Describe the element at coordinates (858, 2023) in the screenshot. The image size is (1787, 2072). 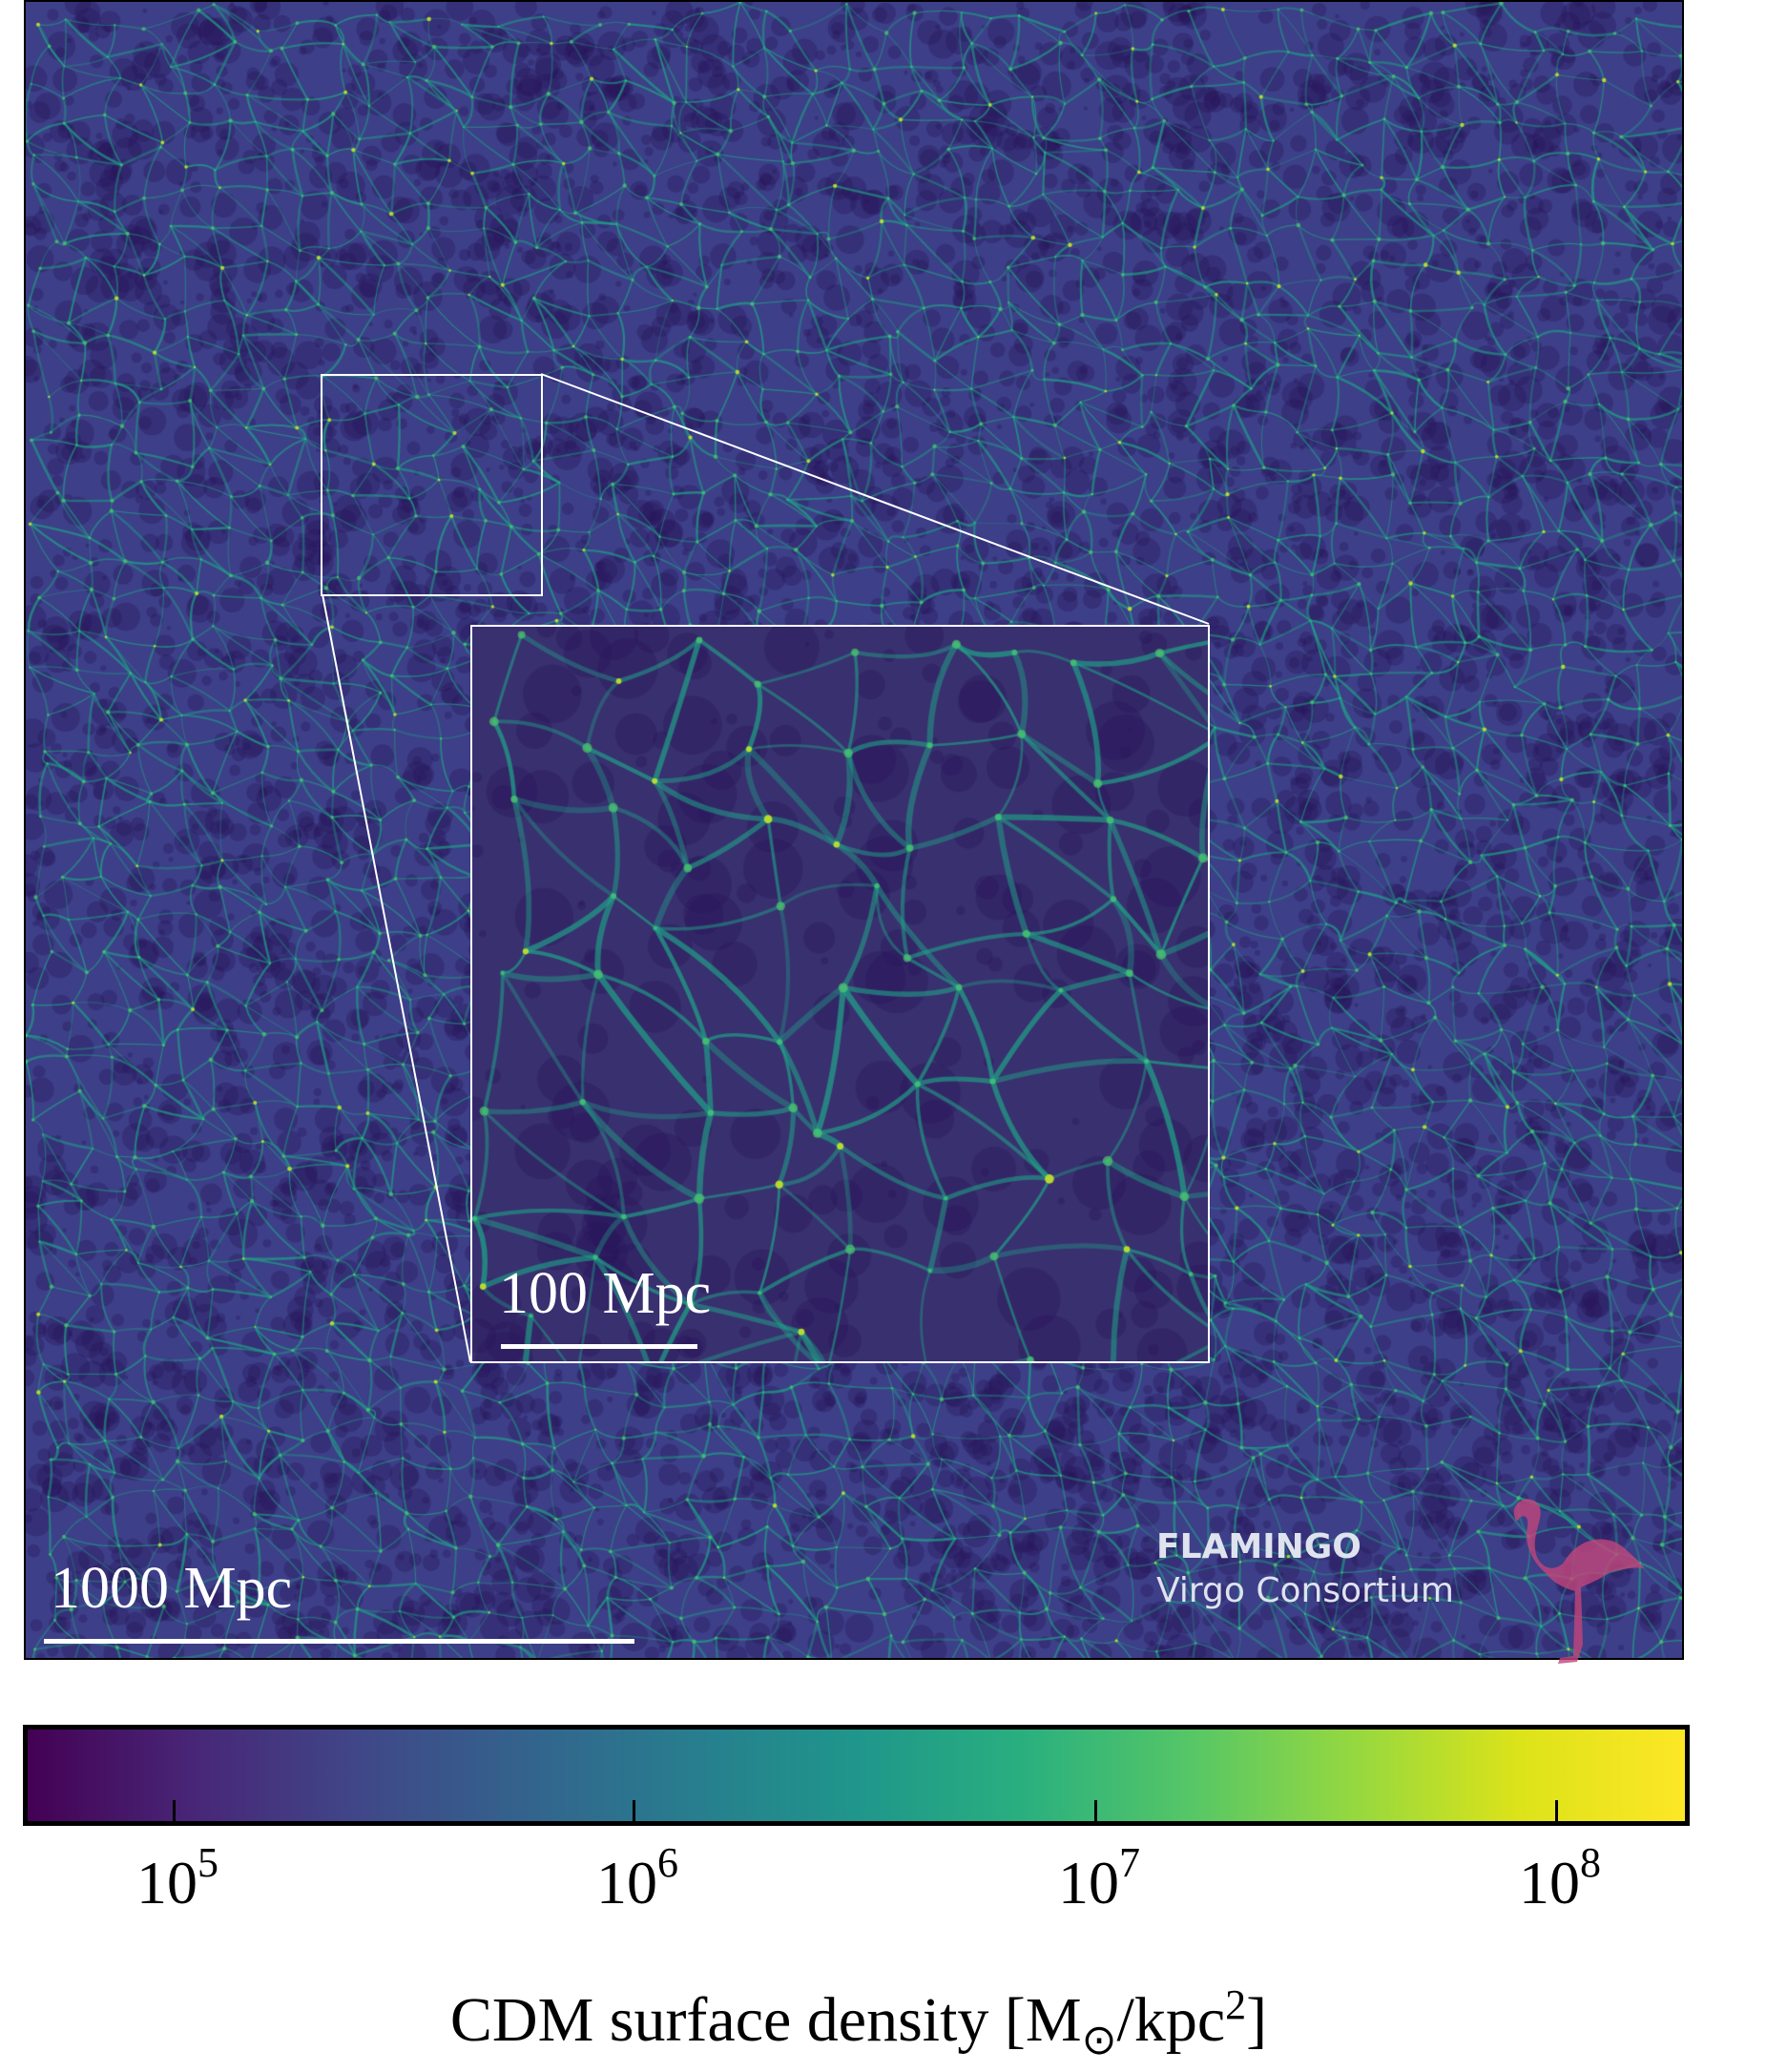
I see `colorbar-label: CDM surface density [M⊙/kpc2]` at that location.